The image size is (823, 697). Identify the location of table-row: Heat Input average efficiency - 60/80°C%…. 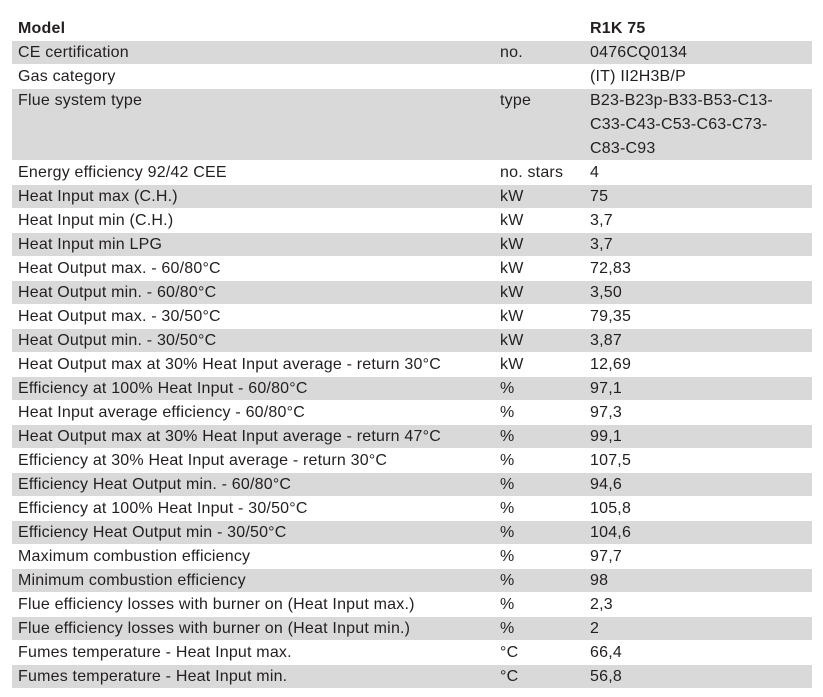
(412, 412).